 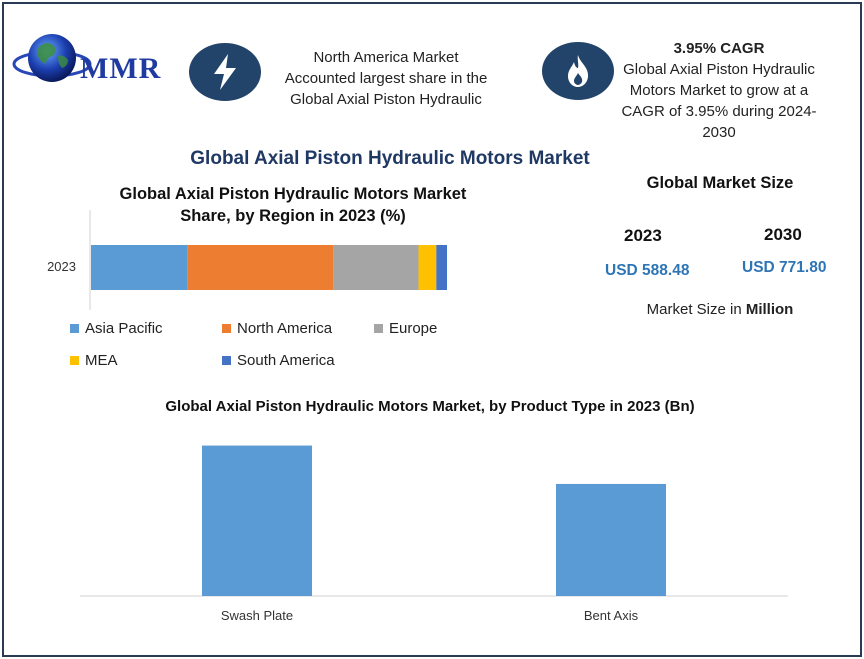 I want to click on region-chart-title-line-2: Share, by Region in 2023 (%), so click(x=293, y=216).